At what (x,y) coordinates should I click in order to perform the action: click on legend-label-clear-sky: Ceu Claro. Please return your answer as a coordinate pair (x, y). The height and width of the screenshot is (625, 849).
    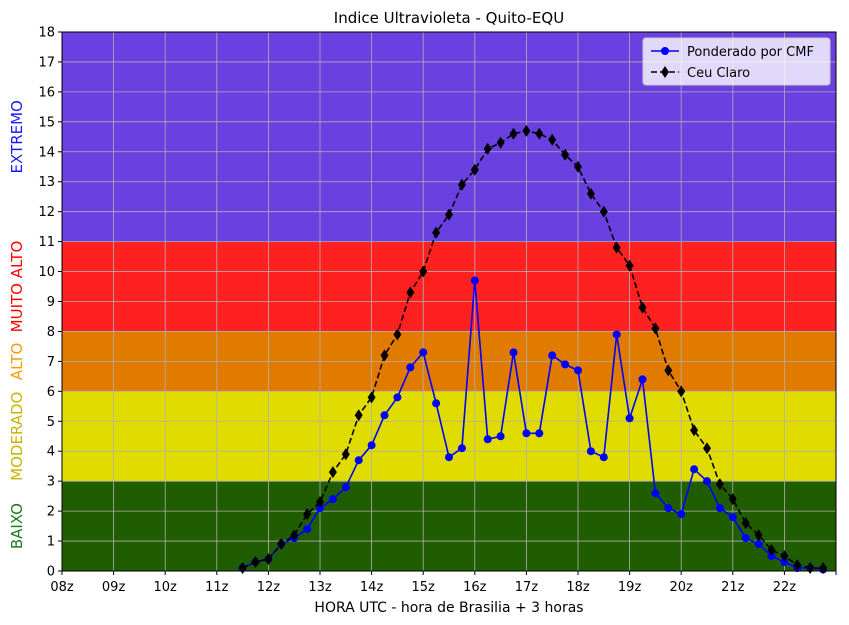
    Looking at the image, I should click on (718, 73).